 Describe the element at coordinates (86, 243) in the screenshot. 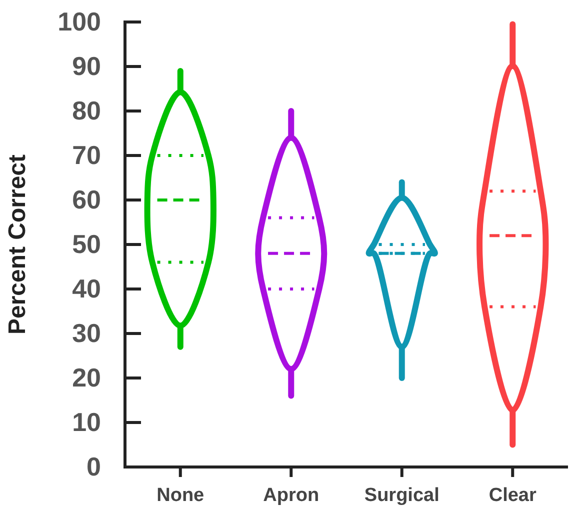

I see `y-tick-label: 50` at that location.